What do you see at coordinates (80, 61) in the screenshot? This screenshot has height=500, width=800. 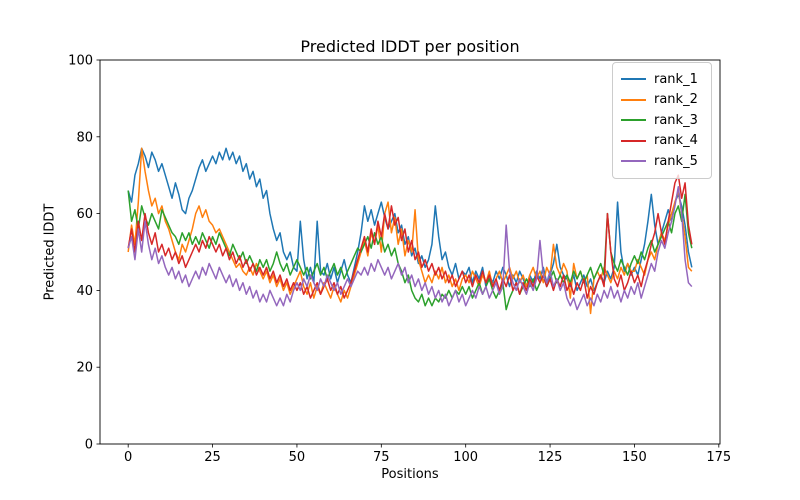 I see `y-tick-label: 100` at bounding box center [80, 61].